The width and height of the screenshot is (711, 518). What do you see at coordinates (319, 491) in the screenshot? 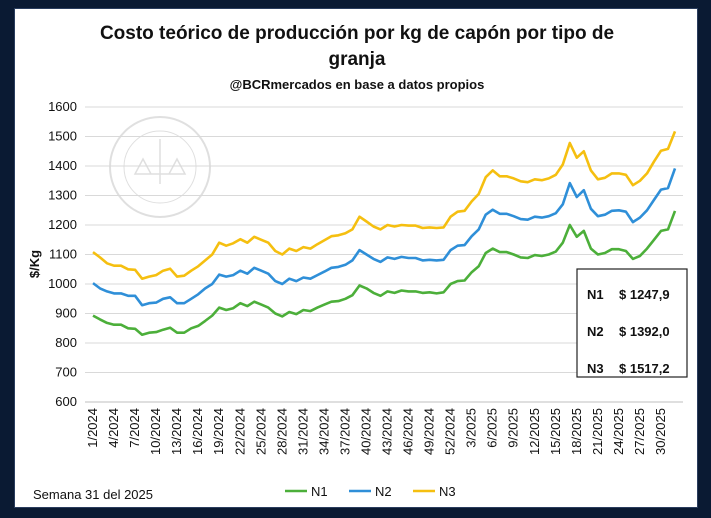
I see `legend-label-N1: N1` at bounding box center [319, 491].